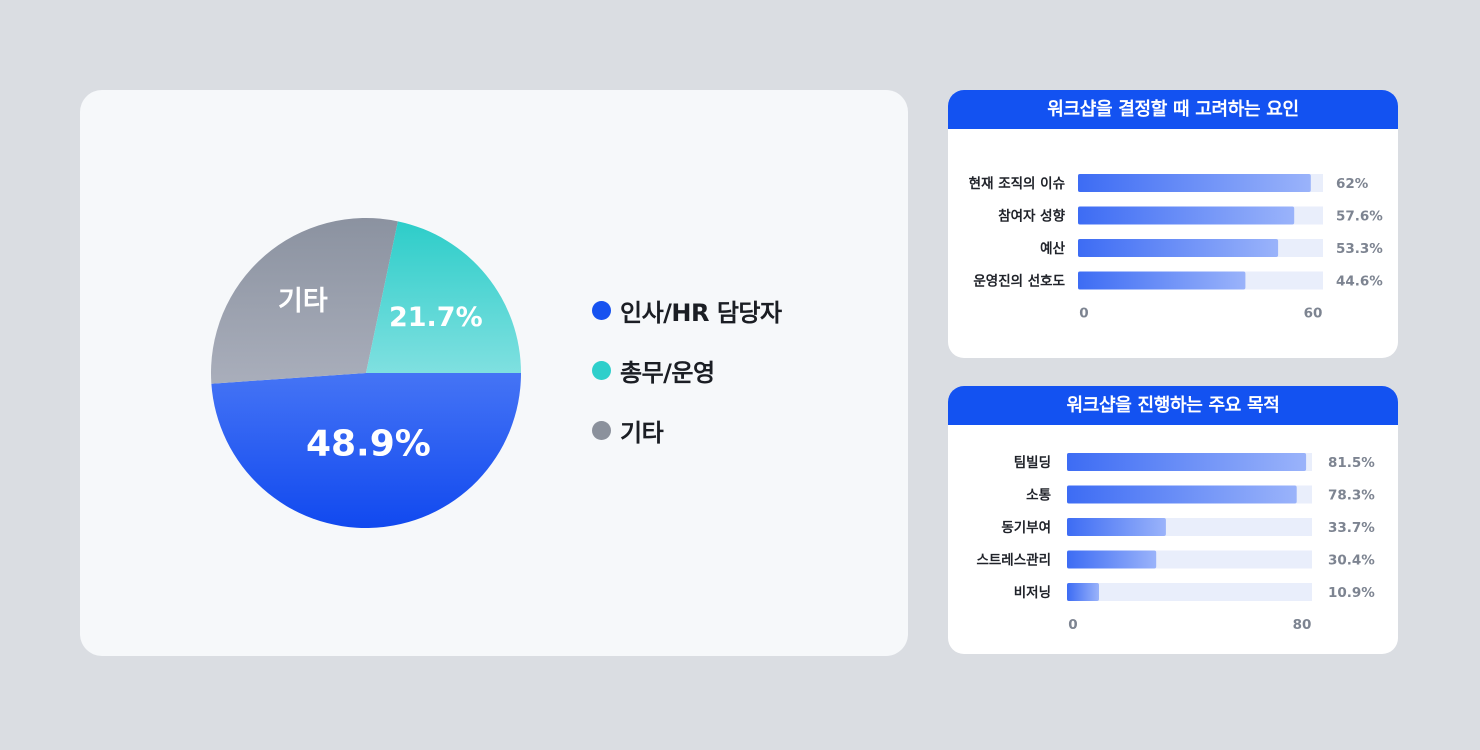 Image resolution: width=1480 pixels, height=750 pixels. I want to click on pie-slice-총무-운영, so click(443, 297).